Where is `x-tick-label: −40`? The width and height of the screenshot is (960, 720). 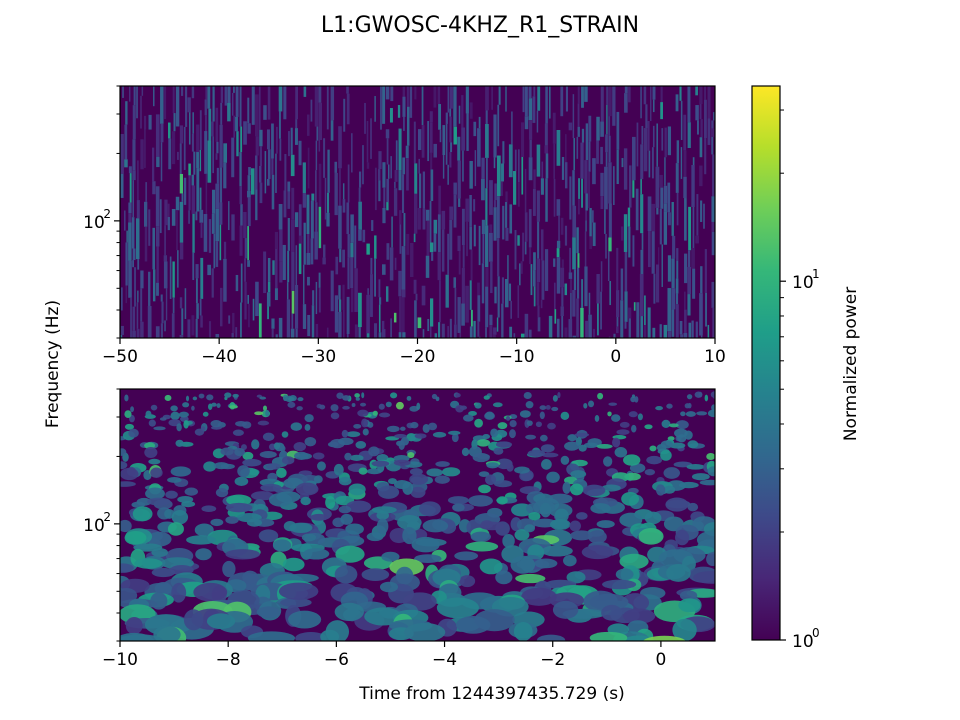
x-tick-label: −40 is located at coordinates (219, 357).